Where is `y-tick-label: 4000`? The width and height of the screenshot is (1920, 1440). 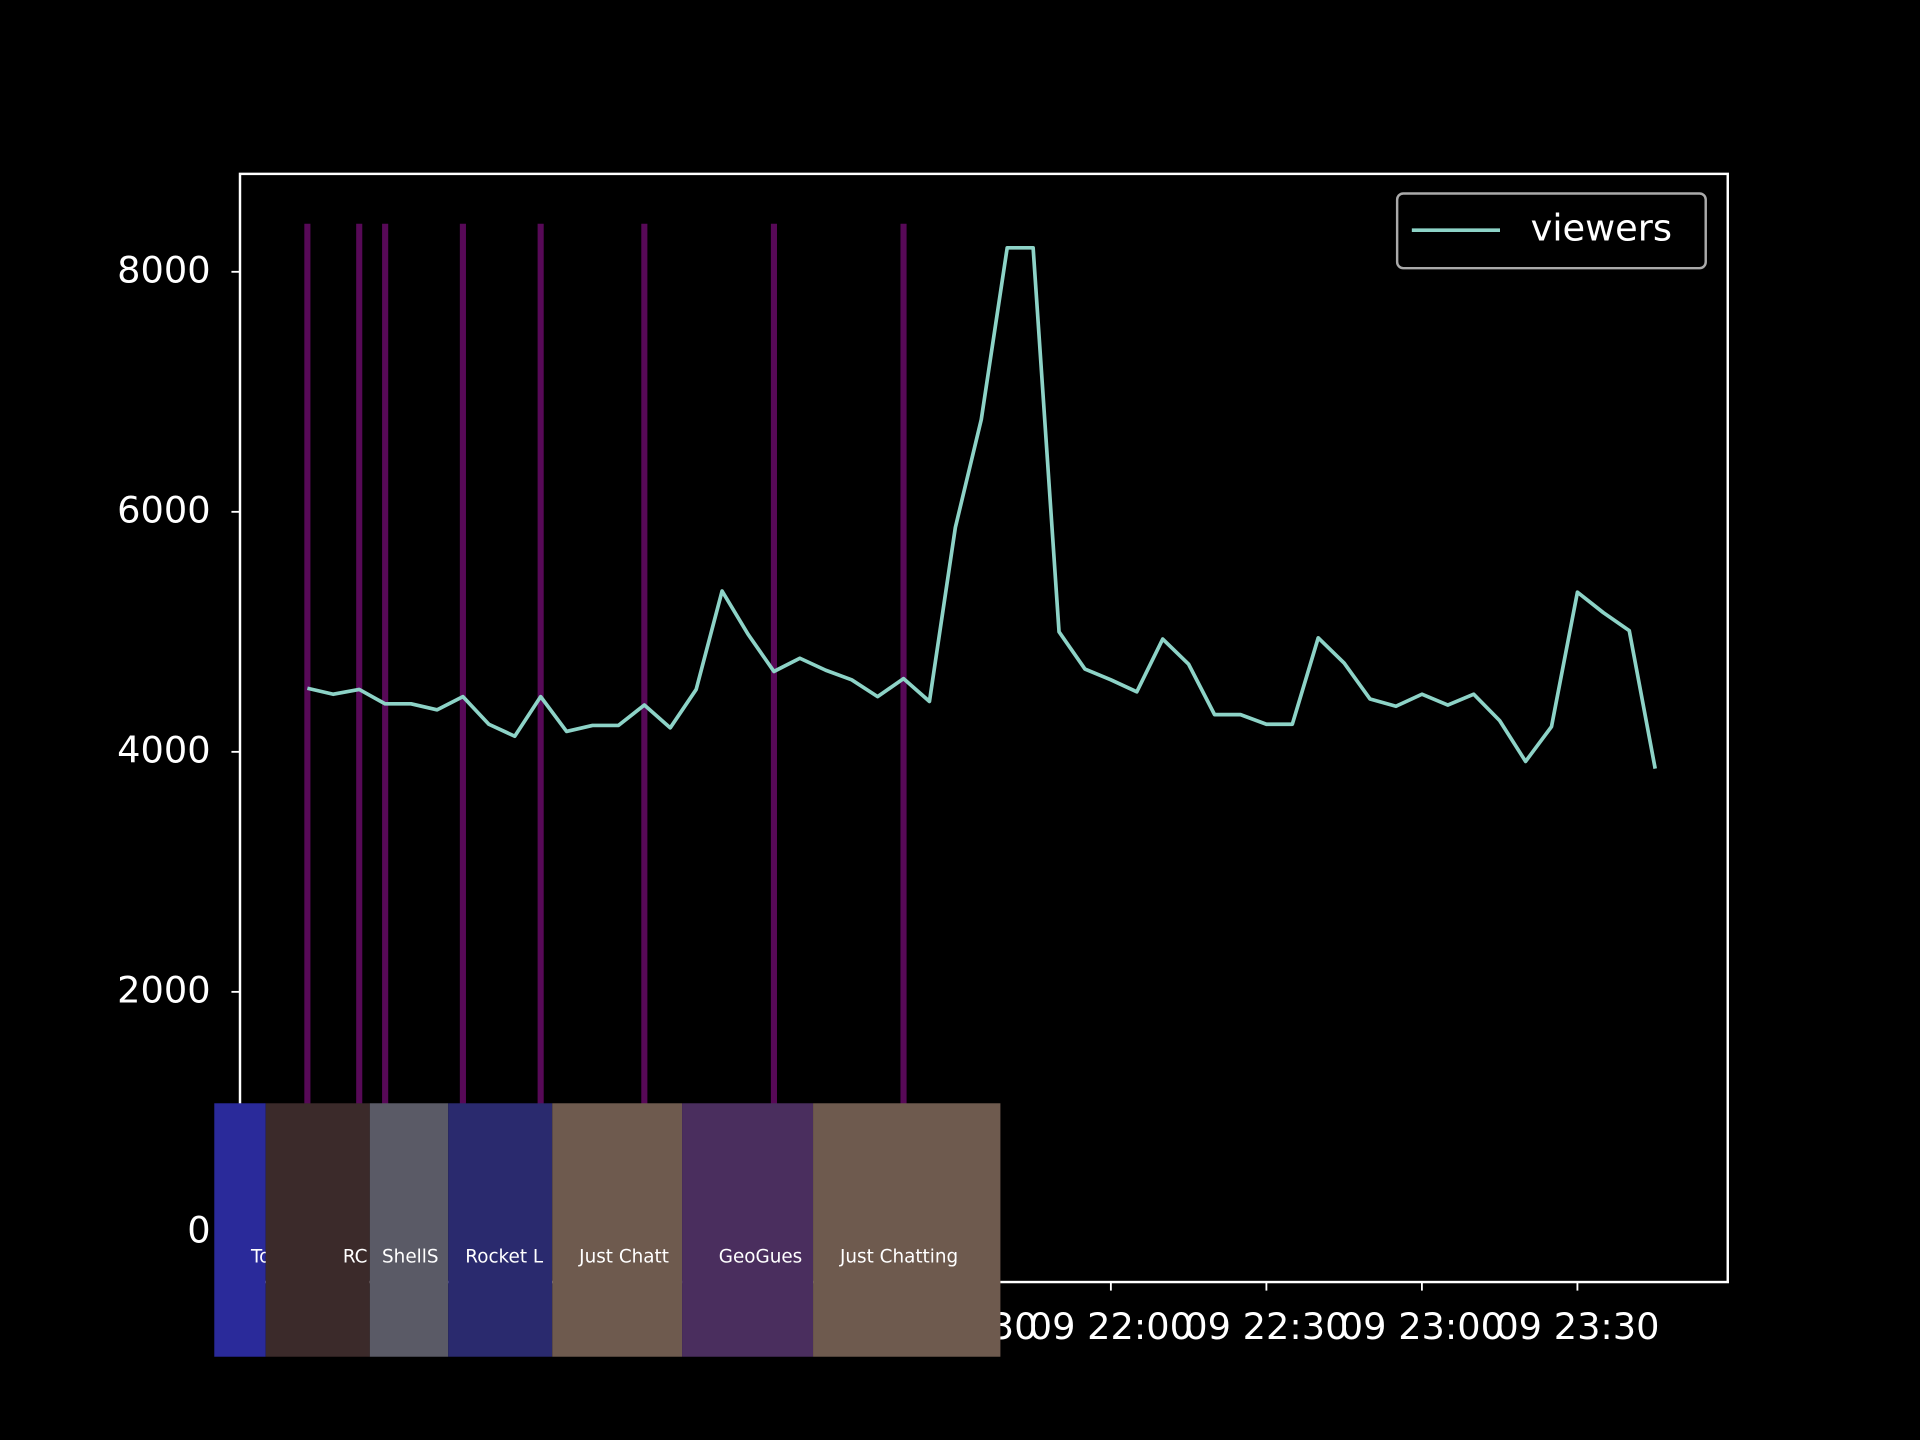 y-tick-label: 4000 is located at coordinates (163, 749).